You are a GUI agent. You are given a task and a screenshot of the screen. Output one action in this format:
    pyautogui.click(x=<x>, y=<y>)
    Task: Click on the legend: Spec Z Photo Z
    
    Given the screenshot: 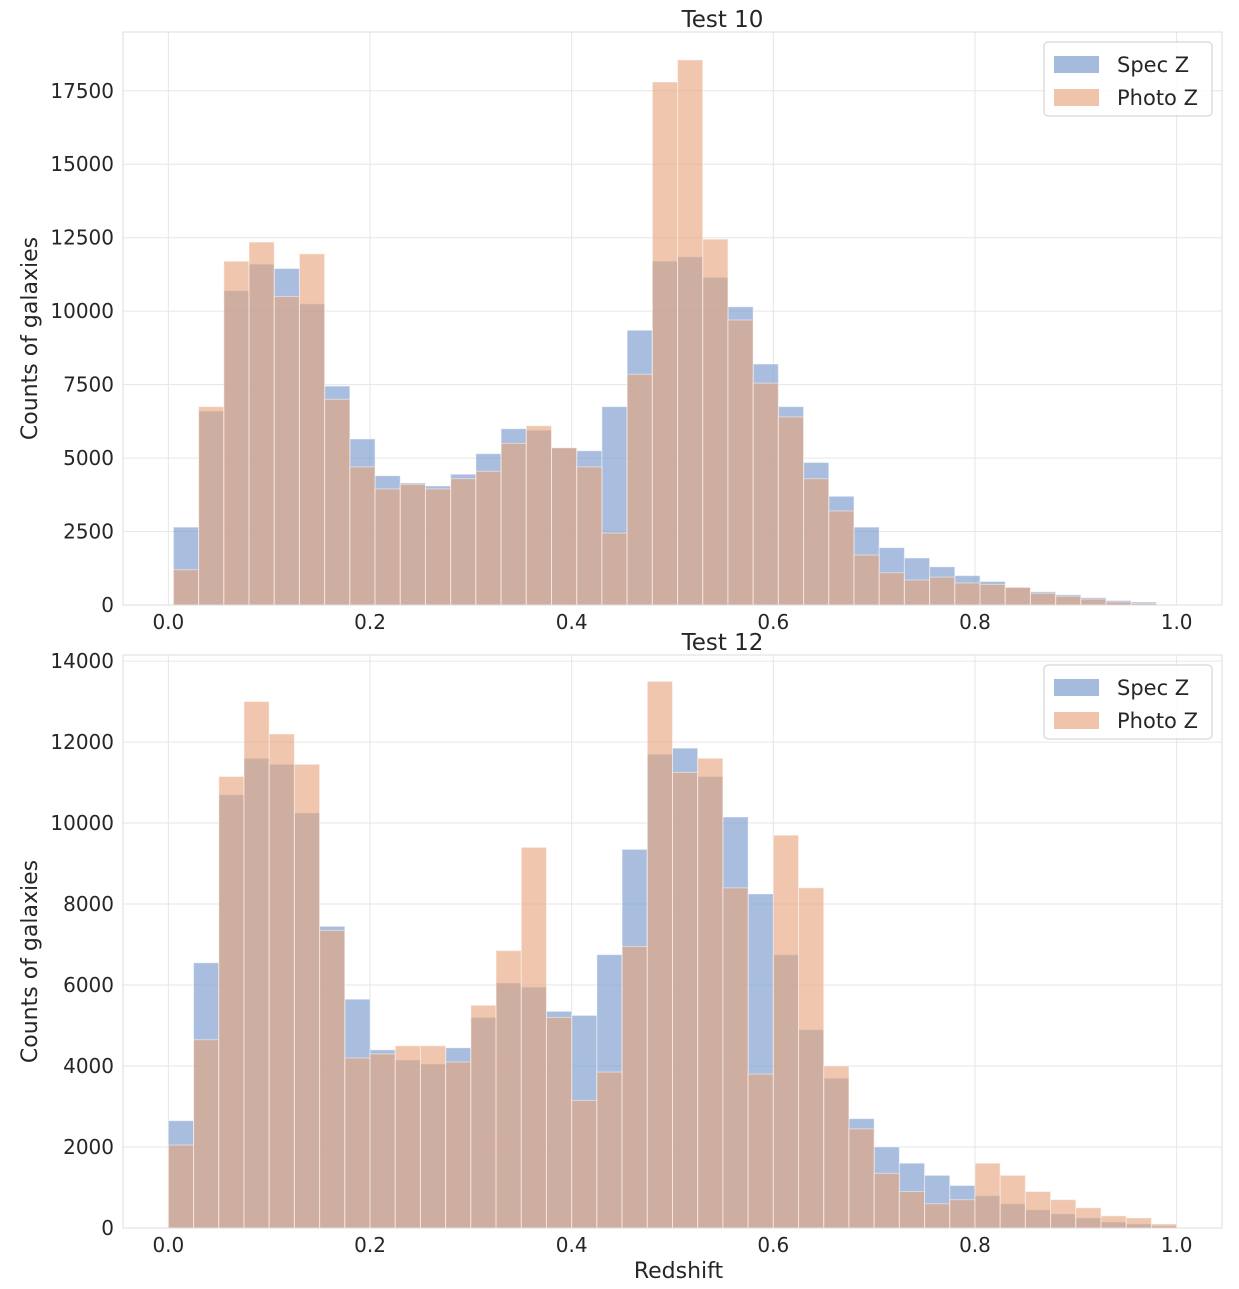 What is the action you would take?
    pyautogui.click(x=1128, y=702)
    